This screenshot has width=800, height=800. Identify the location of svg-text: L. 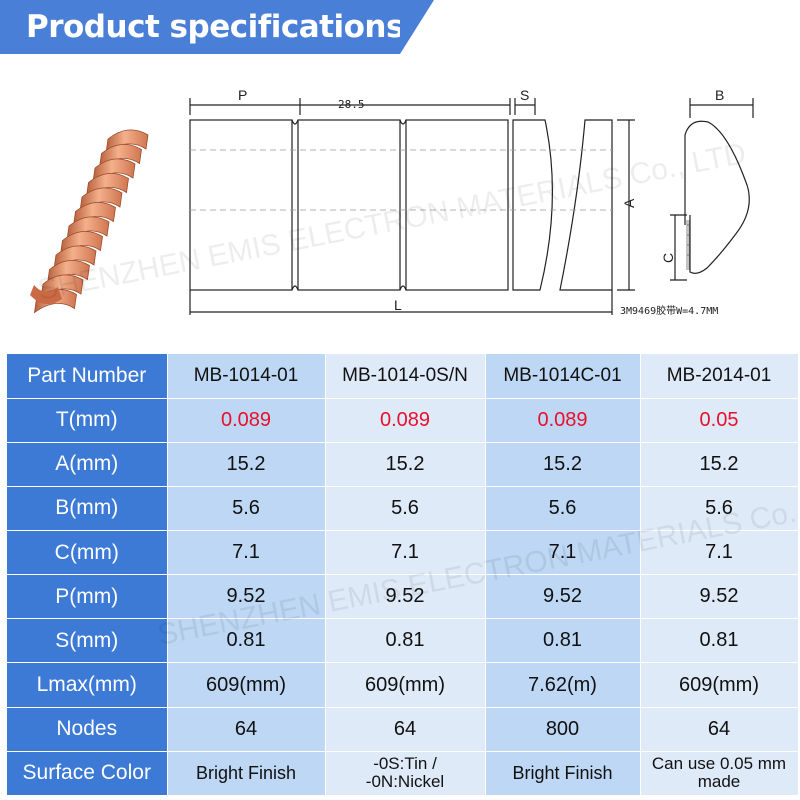
(398, 305).